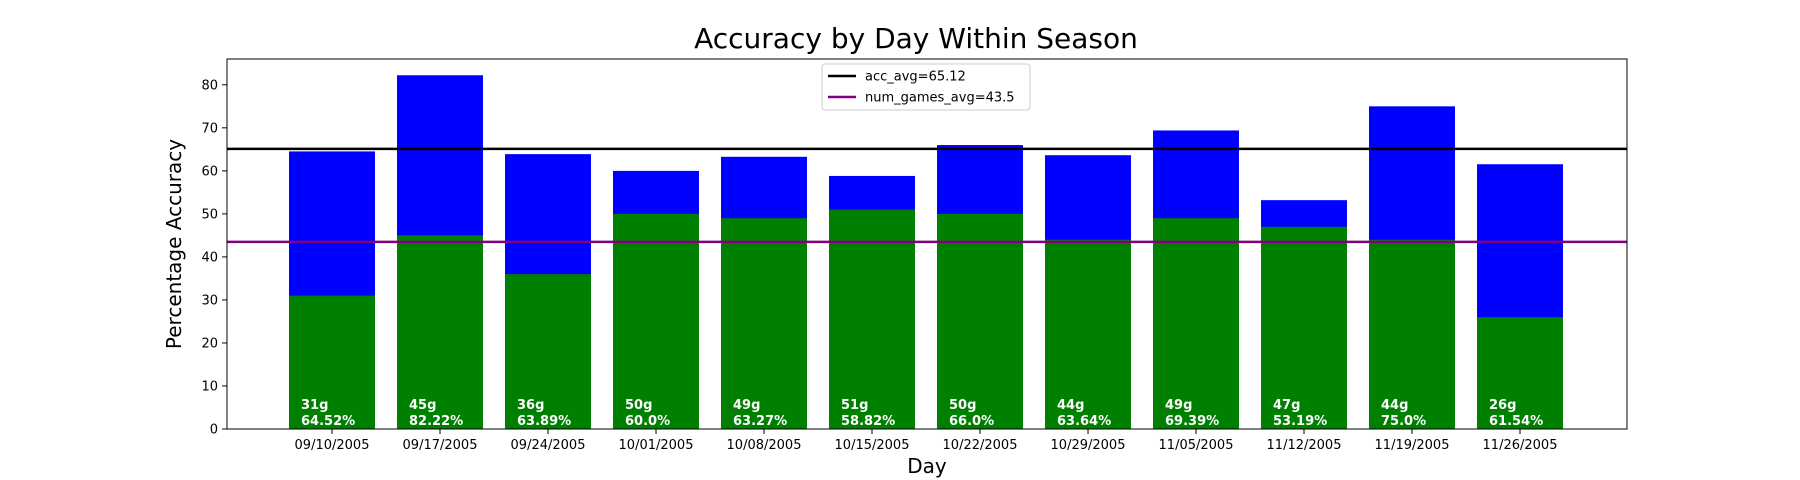 This screenshot has width=1800, height=480. Describe the element at coordinates (1412, 445) in the screenshot. I see `x-tick-label: 11/19/2005` at that location.